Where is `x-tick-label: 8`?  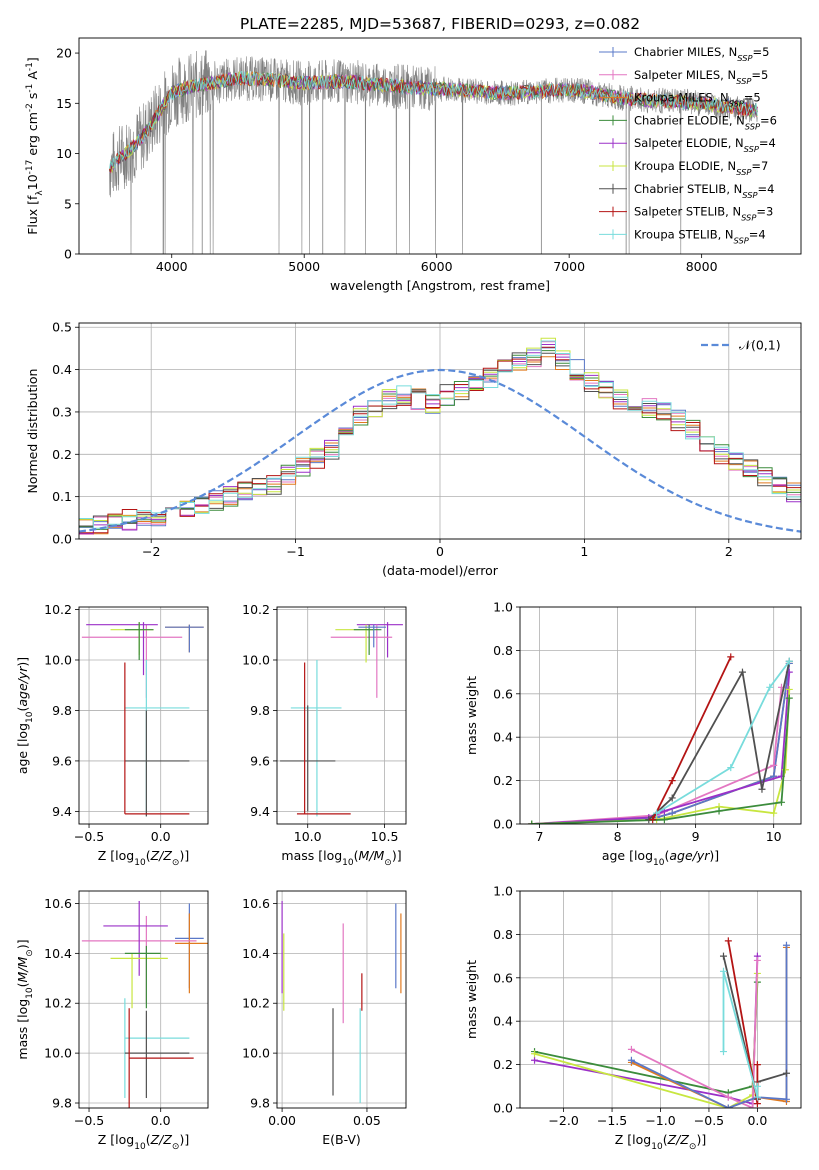
x-tick-label: 8 is located at coordinates (618, 836).